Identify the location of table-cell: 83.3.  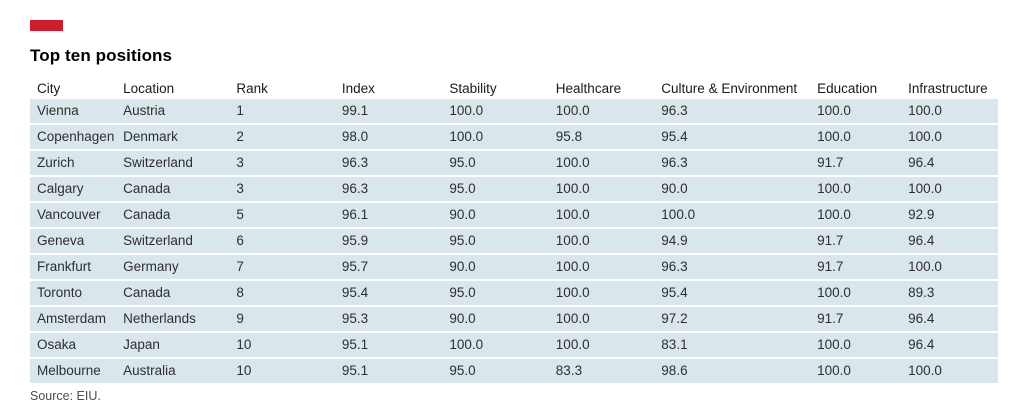
(569, 371).